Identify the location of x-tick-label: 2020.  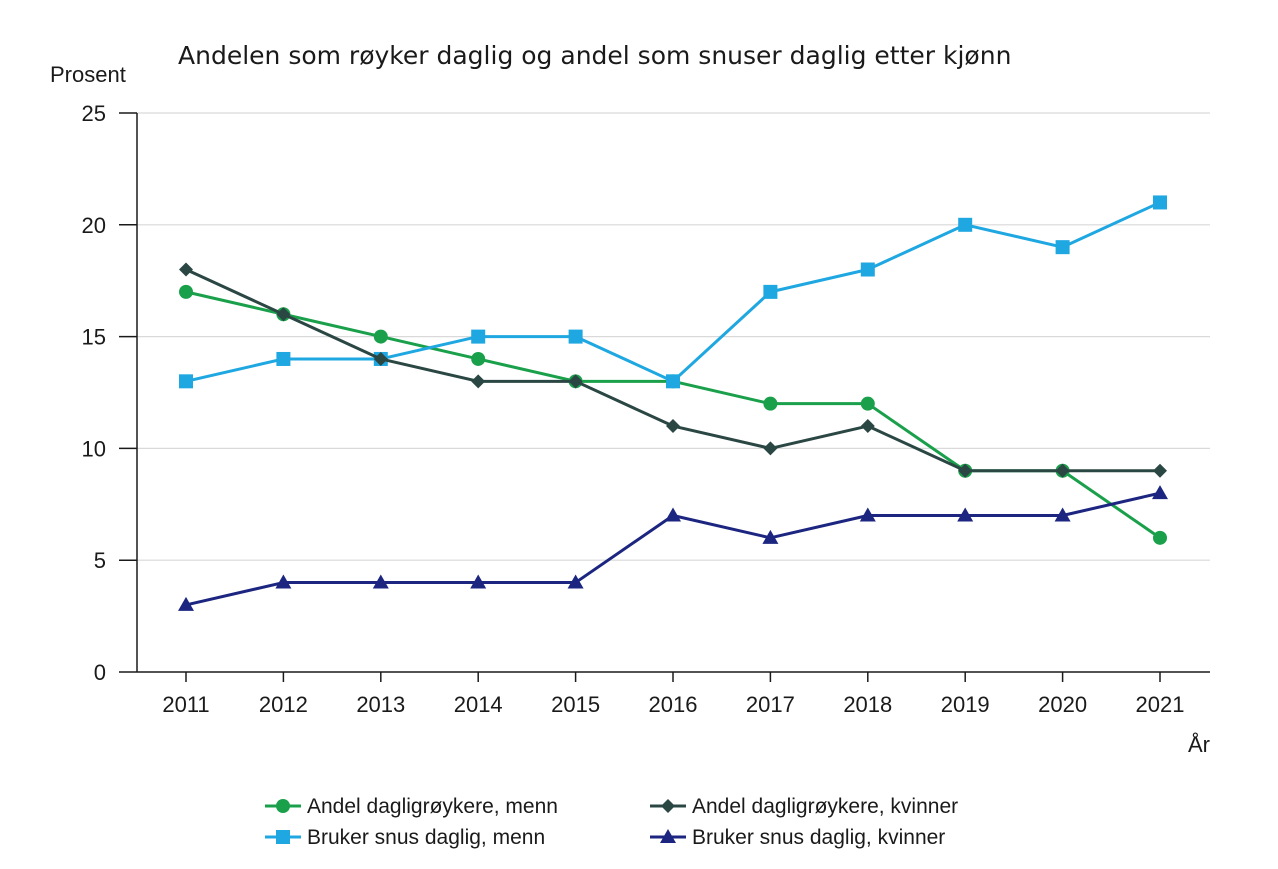
(1062, 704).